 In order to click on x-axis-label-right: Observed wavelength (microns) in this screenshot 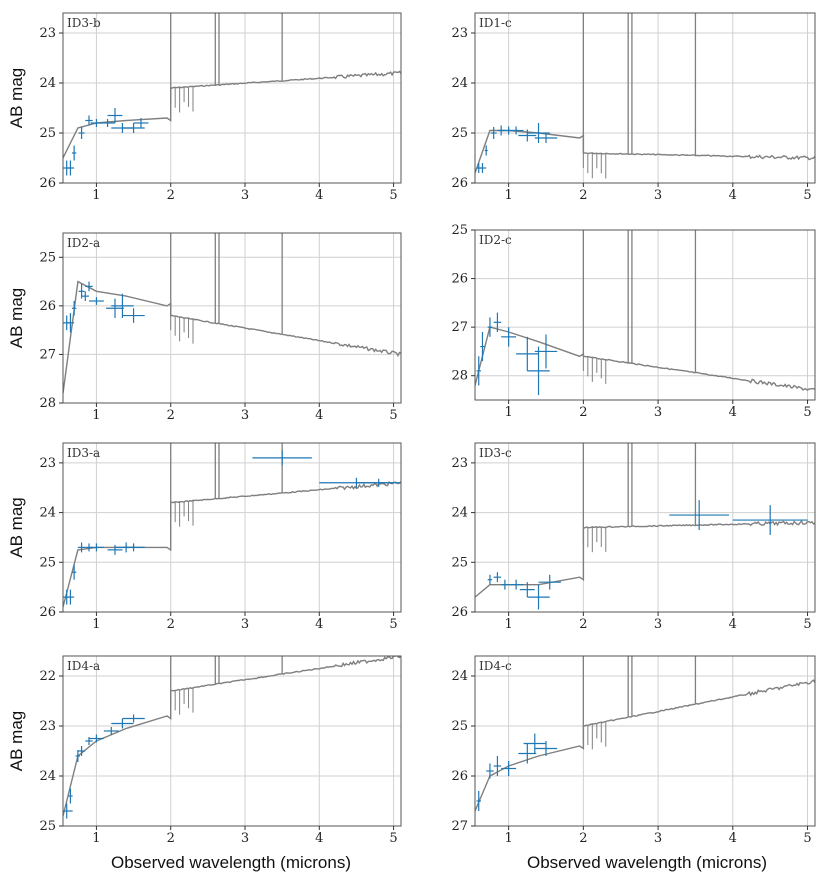, I will do `click(647, 862)`.